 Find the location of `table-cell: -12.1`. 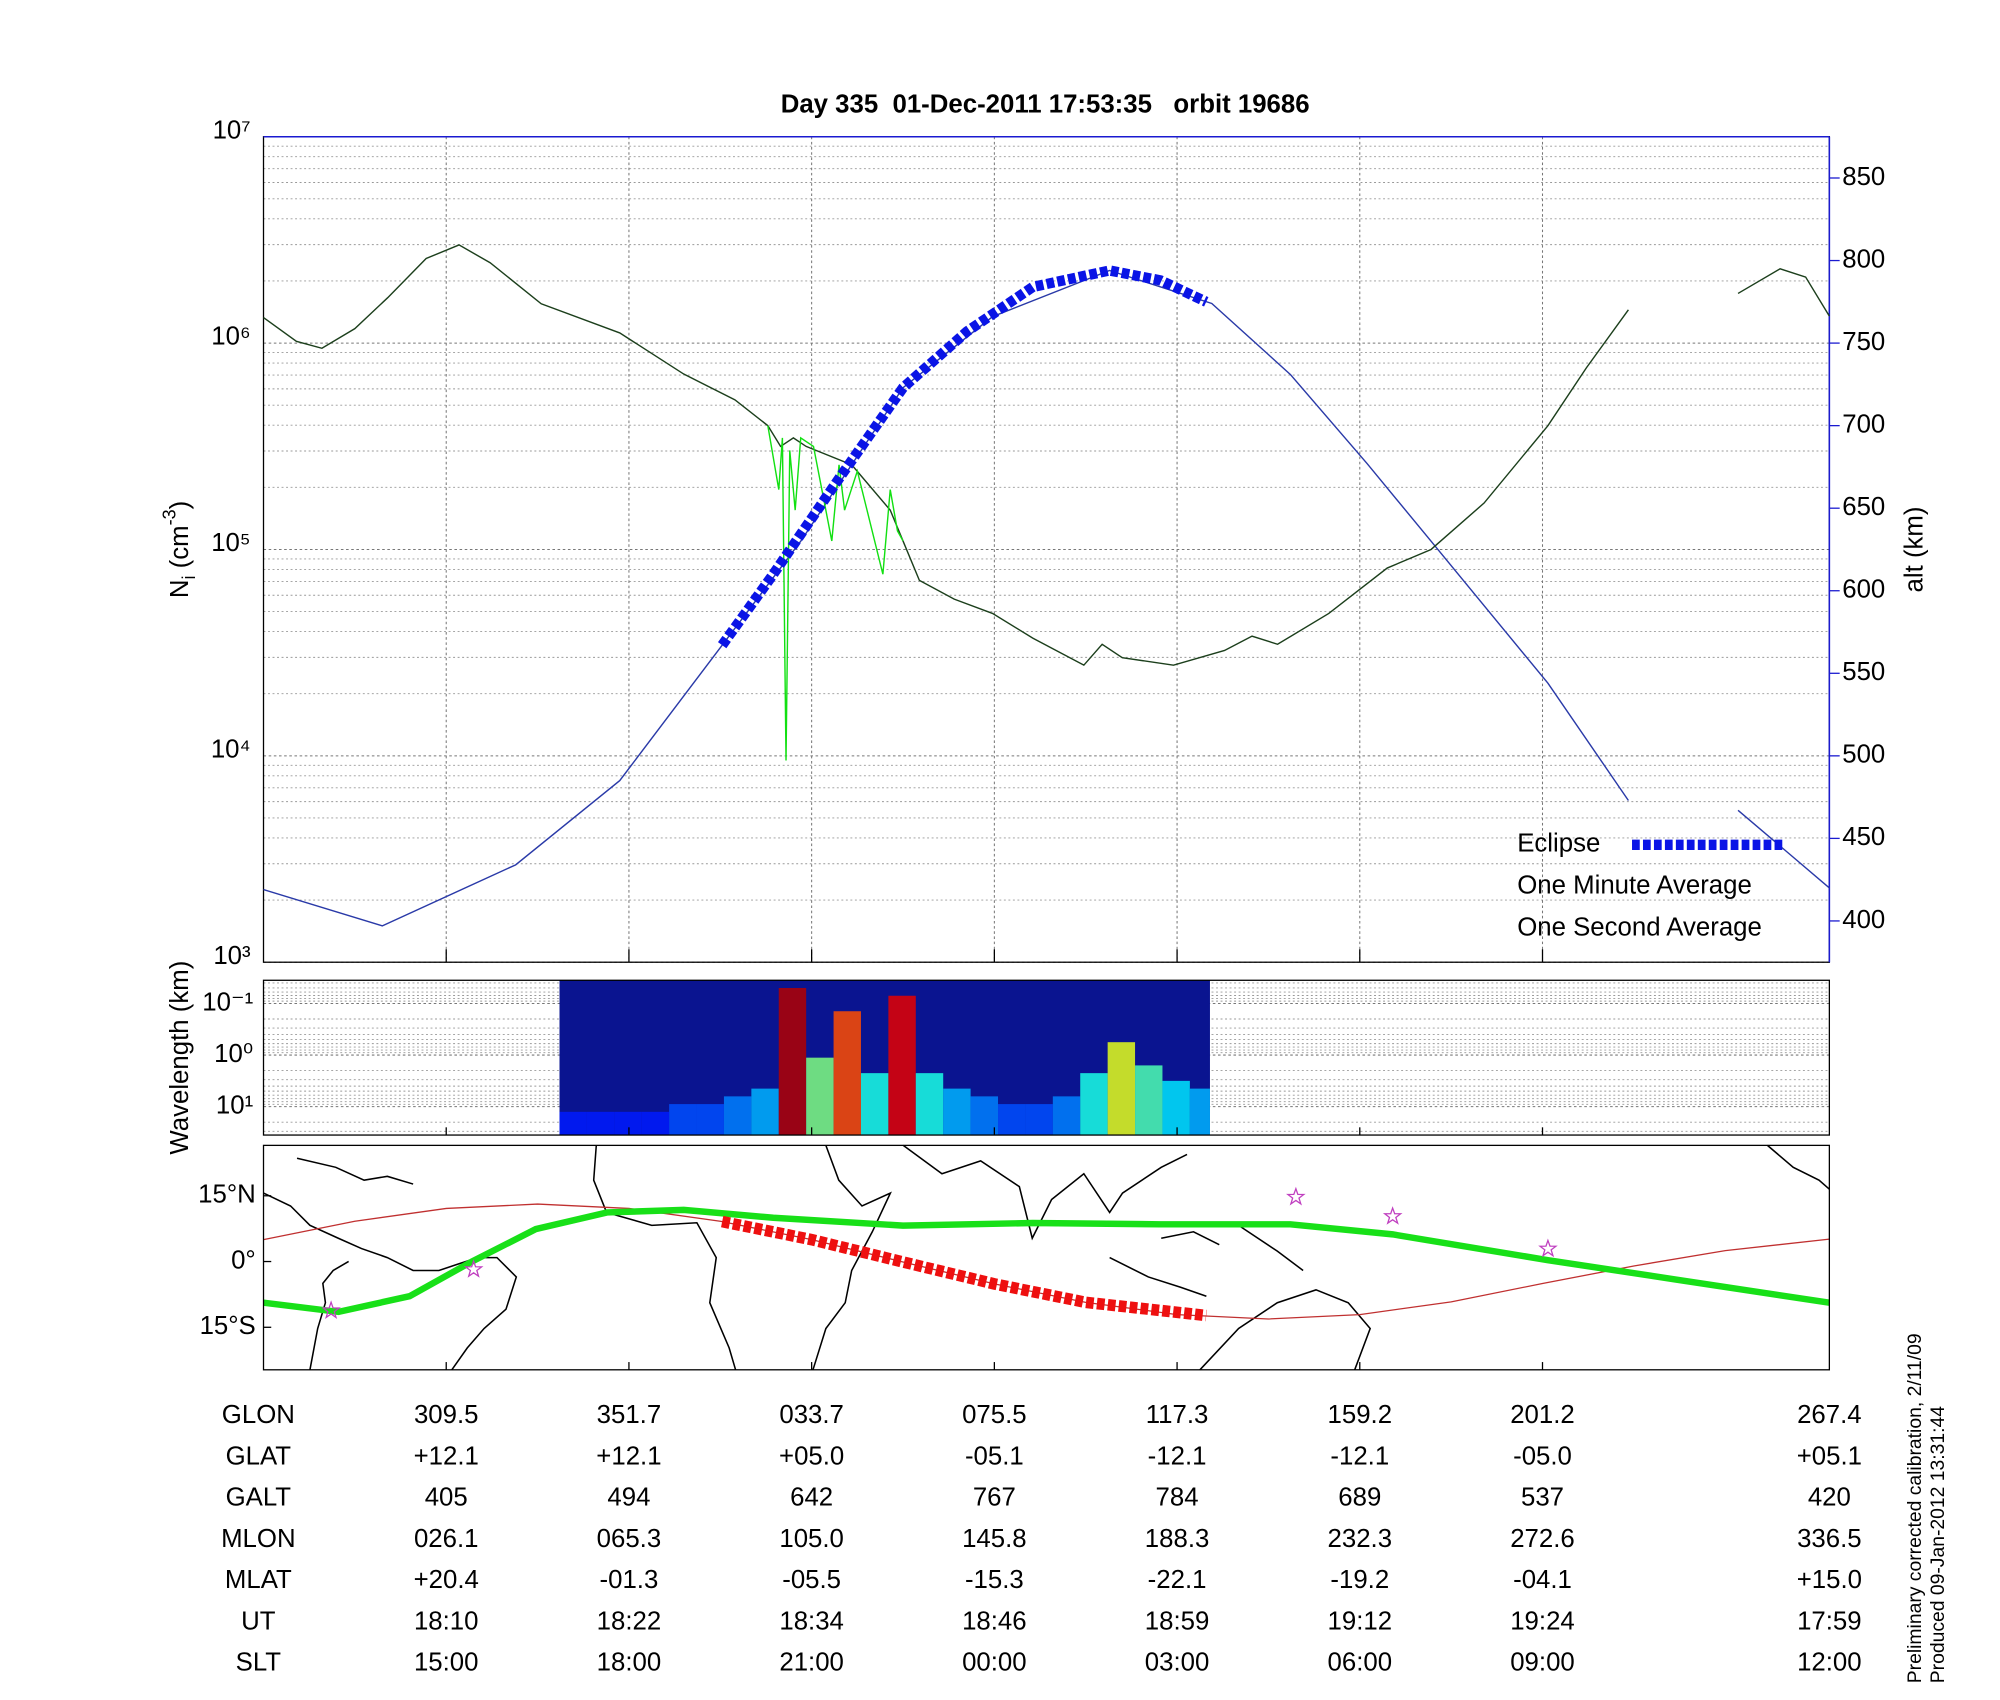

table-cell: -12.1 is located at coordinates (1359, 1456).